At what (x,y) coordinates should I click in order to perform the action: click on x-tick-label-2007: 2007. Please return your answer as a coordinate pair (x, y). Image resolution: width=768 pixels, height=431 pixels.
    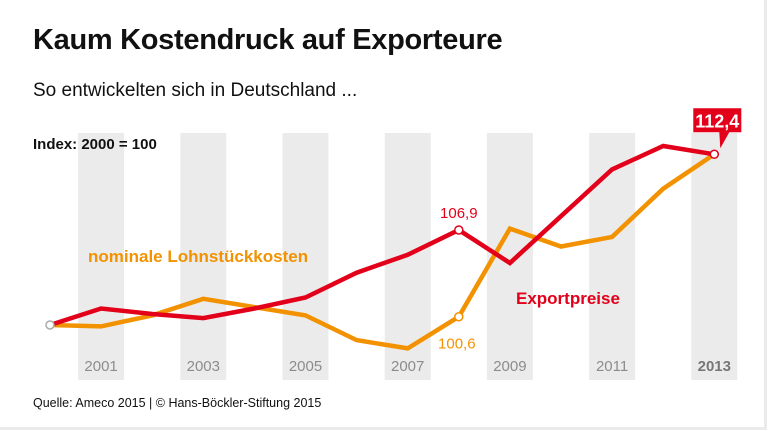
    Looking at the image, I should click on (407, 366).